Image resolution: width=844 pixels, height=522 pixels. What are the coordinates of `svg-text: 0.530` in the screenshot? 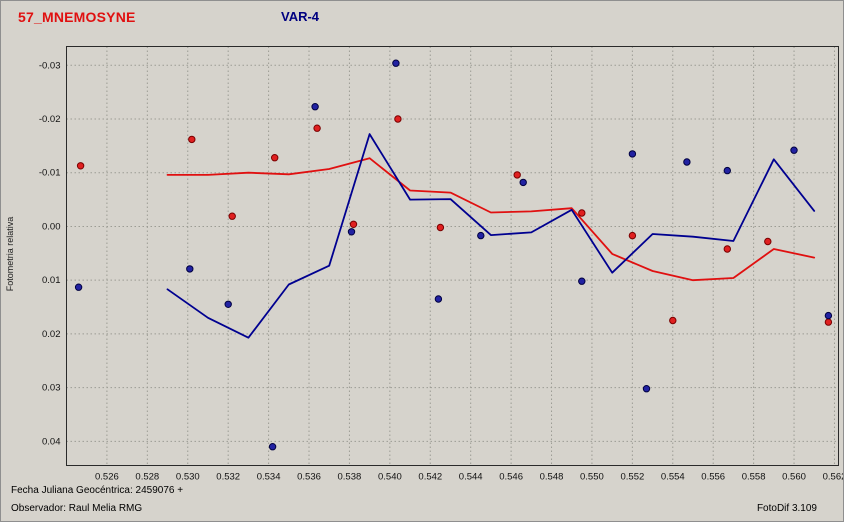 It's located at (188, 477).